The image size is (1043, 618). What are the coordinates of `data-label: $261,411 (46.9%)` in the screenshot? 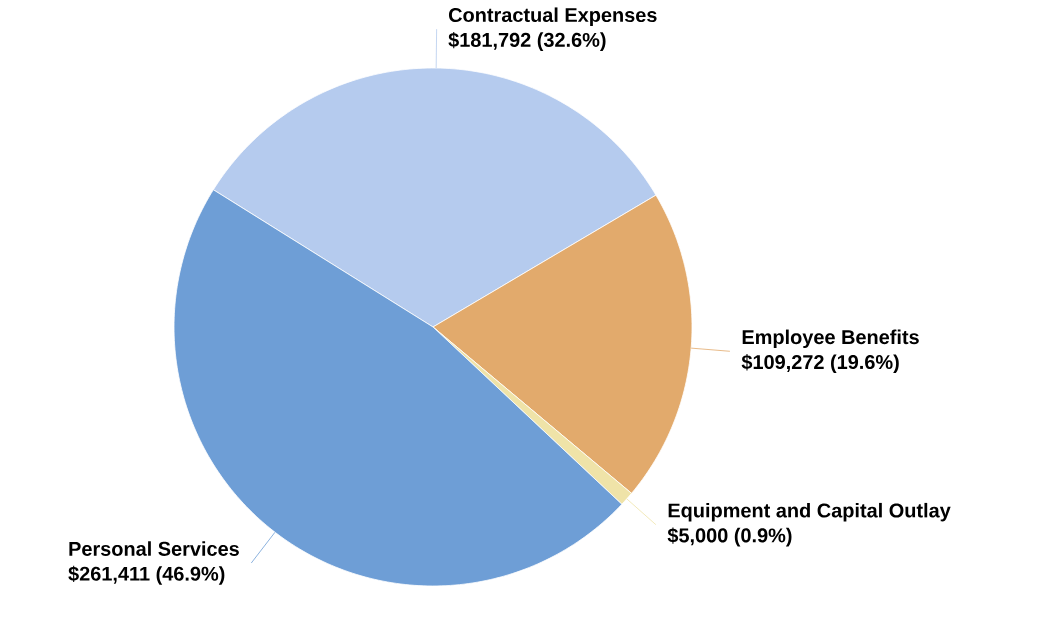 It's located at (146, 575).